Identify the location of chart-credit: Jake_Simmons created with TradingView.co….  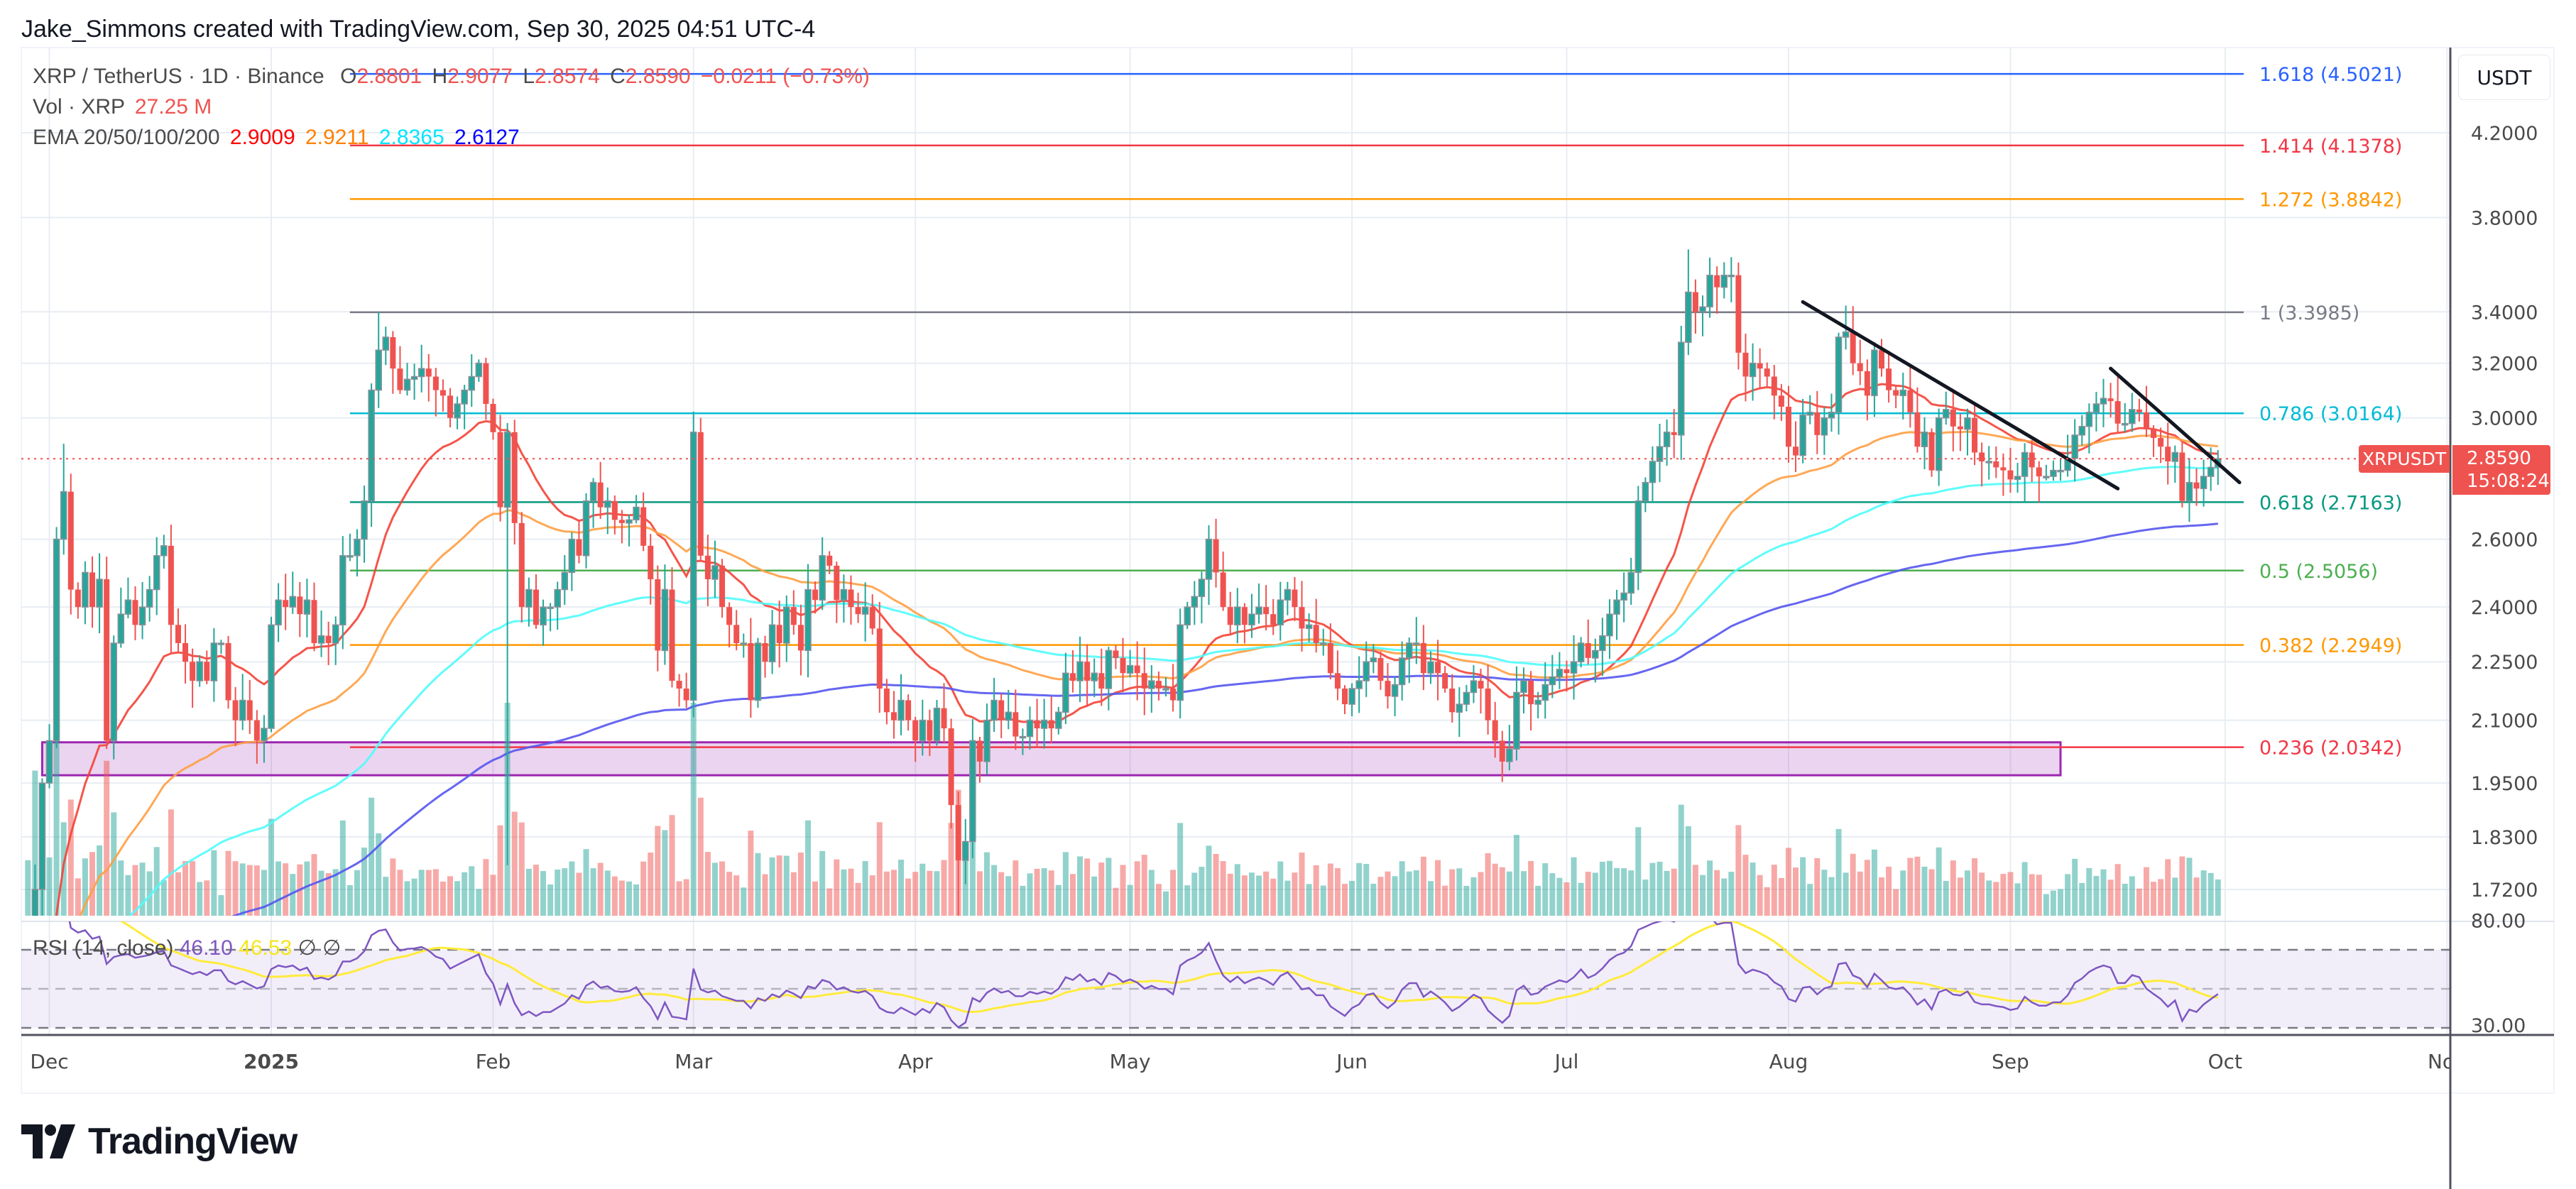
(418, 30).